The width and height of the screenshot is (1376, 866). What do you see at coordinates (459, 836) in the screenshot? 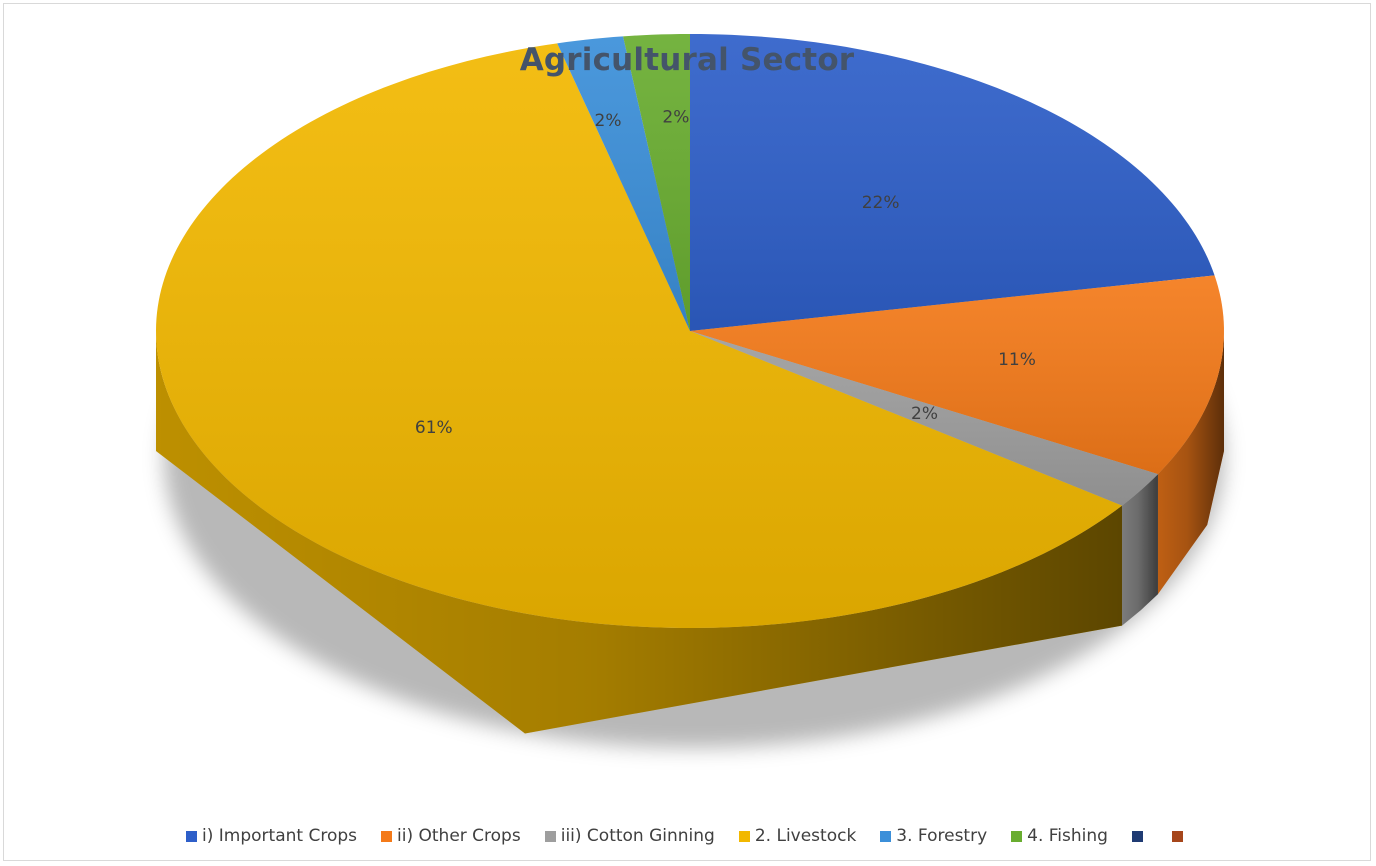
I see `legend-label: ii) Other Crops` at bounding box center [459, 836].